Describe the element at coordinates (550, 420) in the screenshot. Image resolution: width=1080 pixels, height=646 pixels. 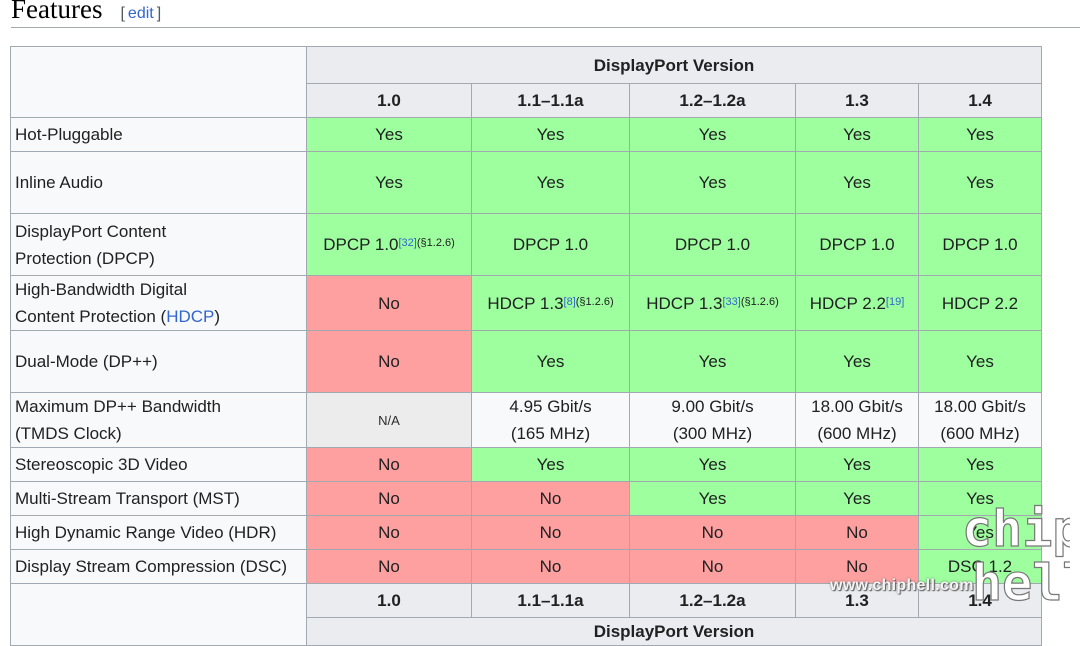
I see `support-cell: 4.95 Gbit/s (165 MHz)` at that location.